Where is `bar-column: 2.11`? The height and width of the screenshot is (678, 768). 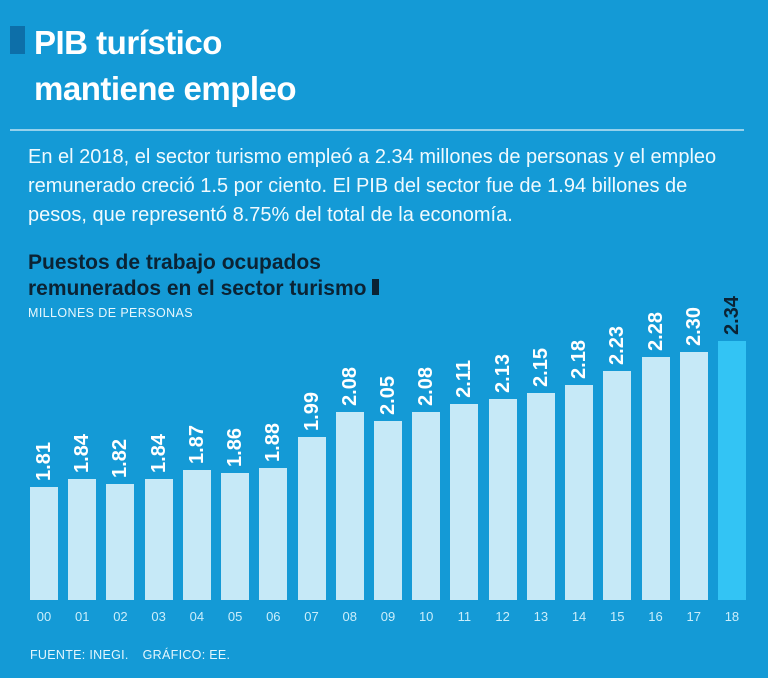
bar-column: 2.11 is located at coordinates (464, 480).